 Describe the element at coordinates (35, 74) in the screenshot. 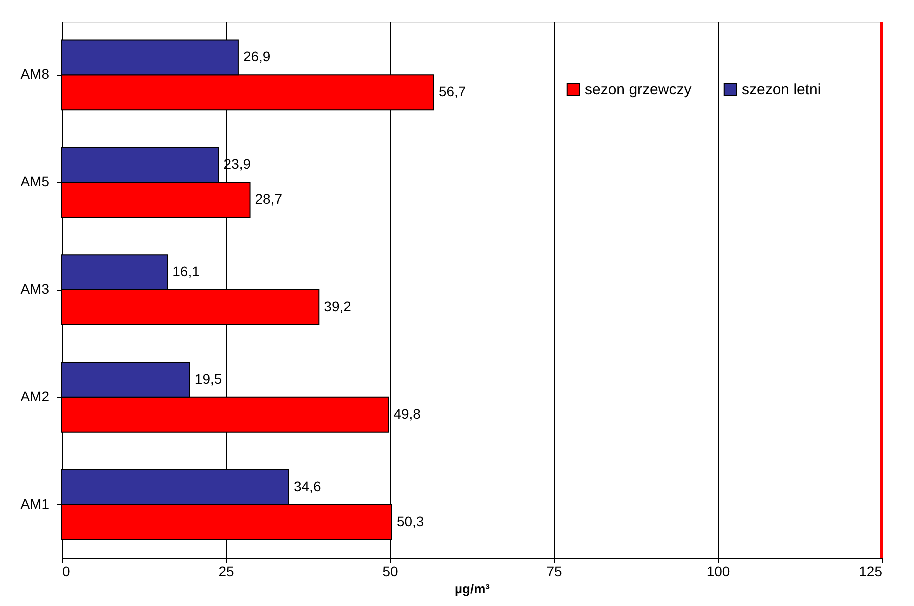

I see `y-tick-label: AM8` at that location.